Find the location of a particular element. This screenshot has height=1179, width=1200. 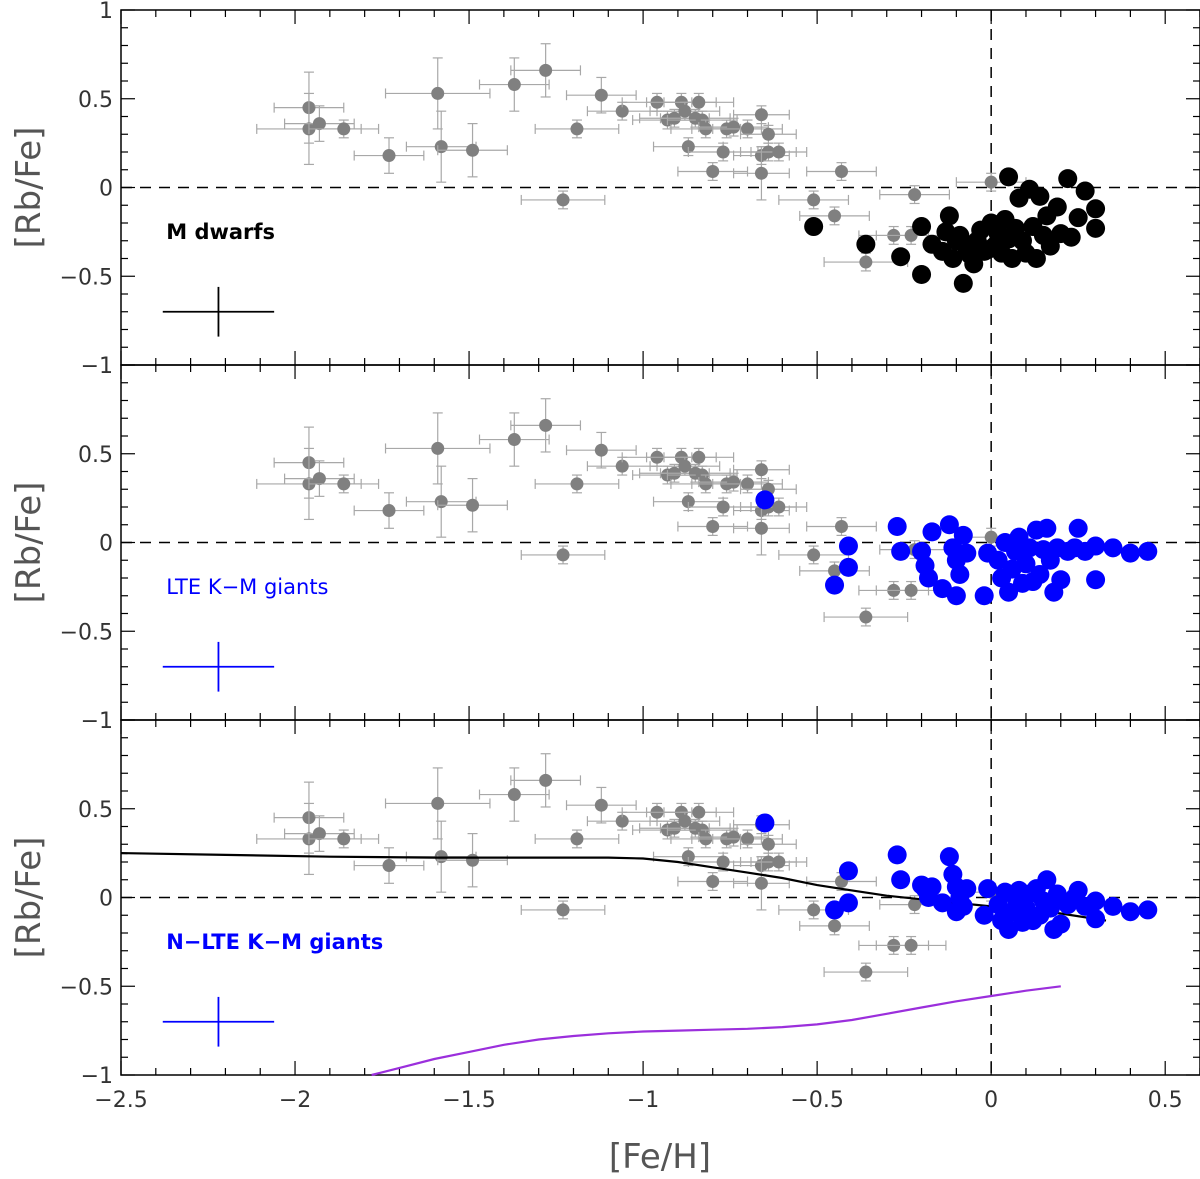

panel-label: LTE K−M giants is located at coordinates (247, 587).